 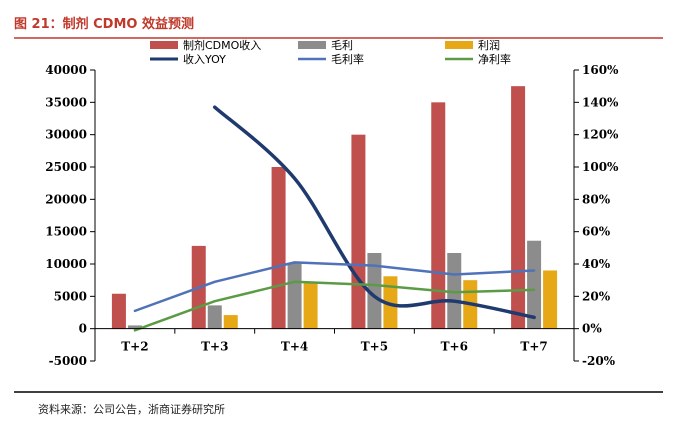 I want to click on source-note: 资料来源：公司公告，浙商证券研究所, so click(x=131, y=409).